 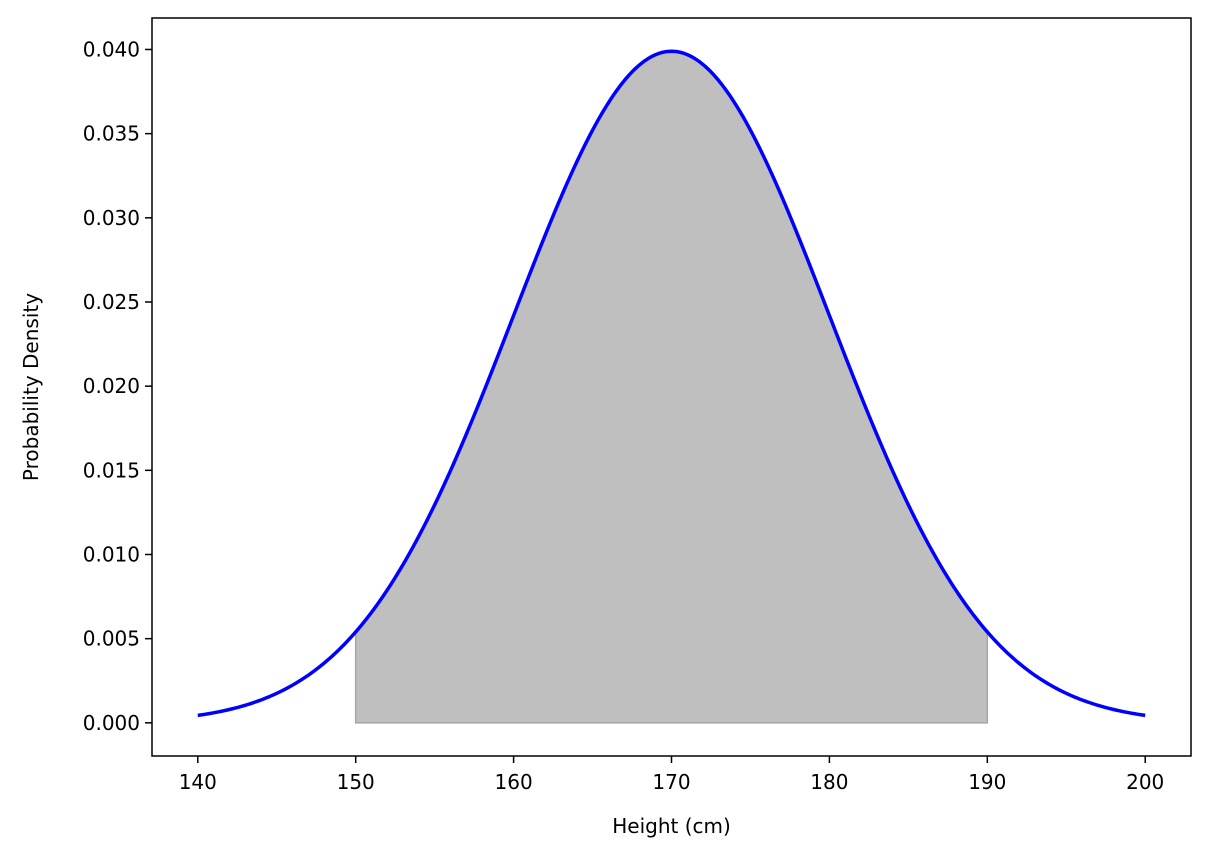 I want to click on x-tick-label: 200, so click(x=1145, y=782).